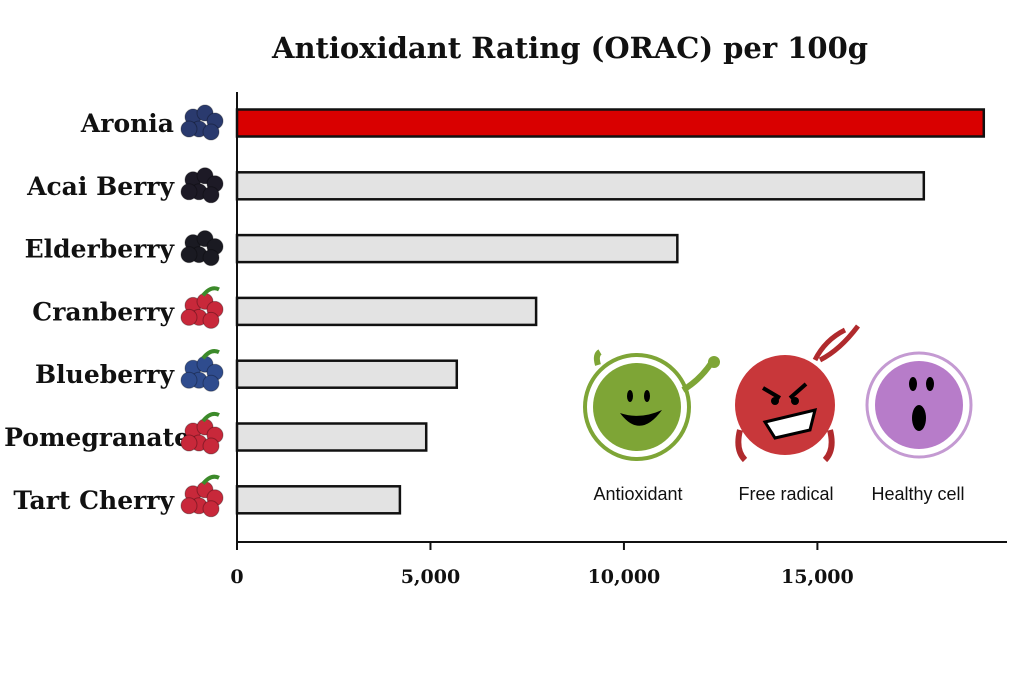  Describe the element at coordinates (785, 494) in the screenshot. I see `legend-label-free-radical: Free radical` at that location.